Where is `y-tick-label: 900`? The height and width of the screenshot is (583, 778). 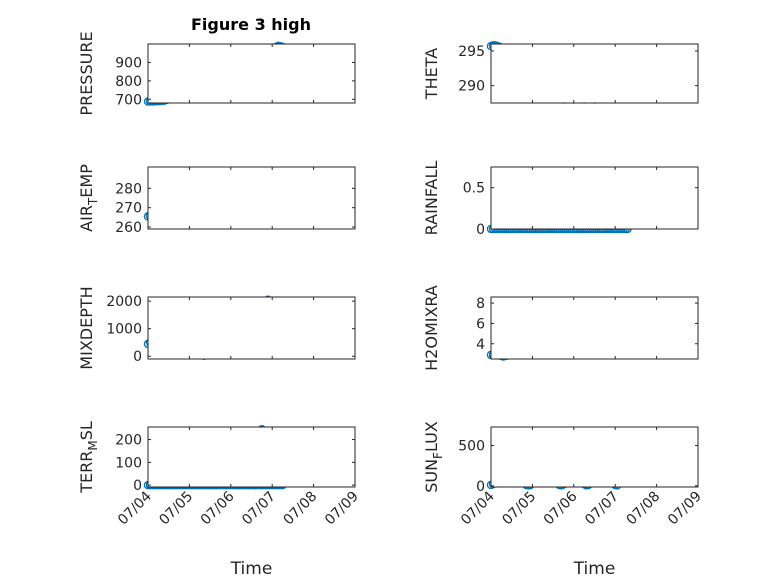
y-tick-label: 900 is located at coordinates (128, 63).